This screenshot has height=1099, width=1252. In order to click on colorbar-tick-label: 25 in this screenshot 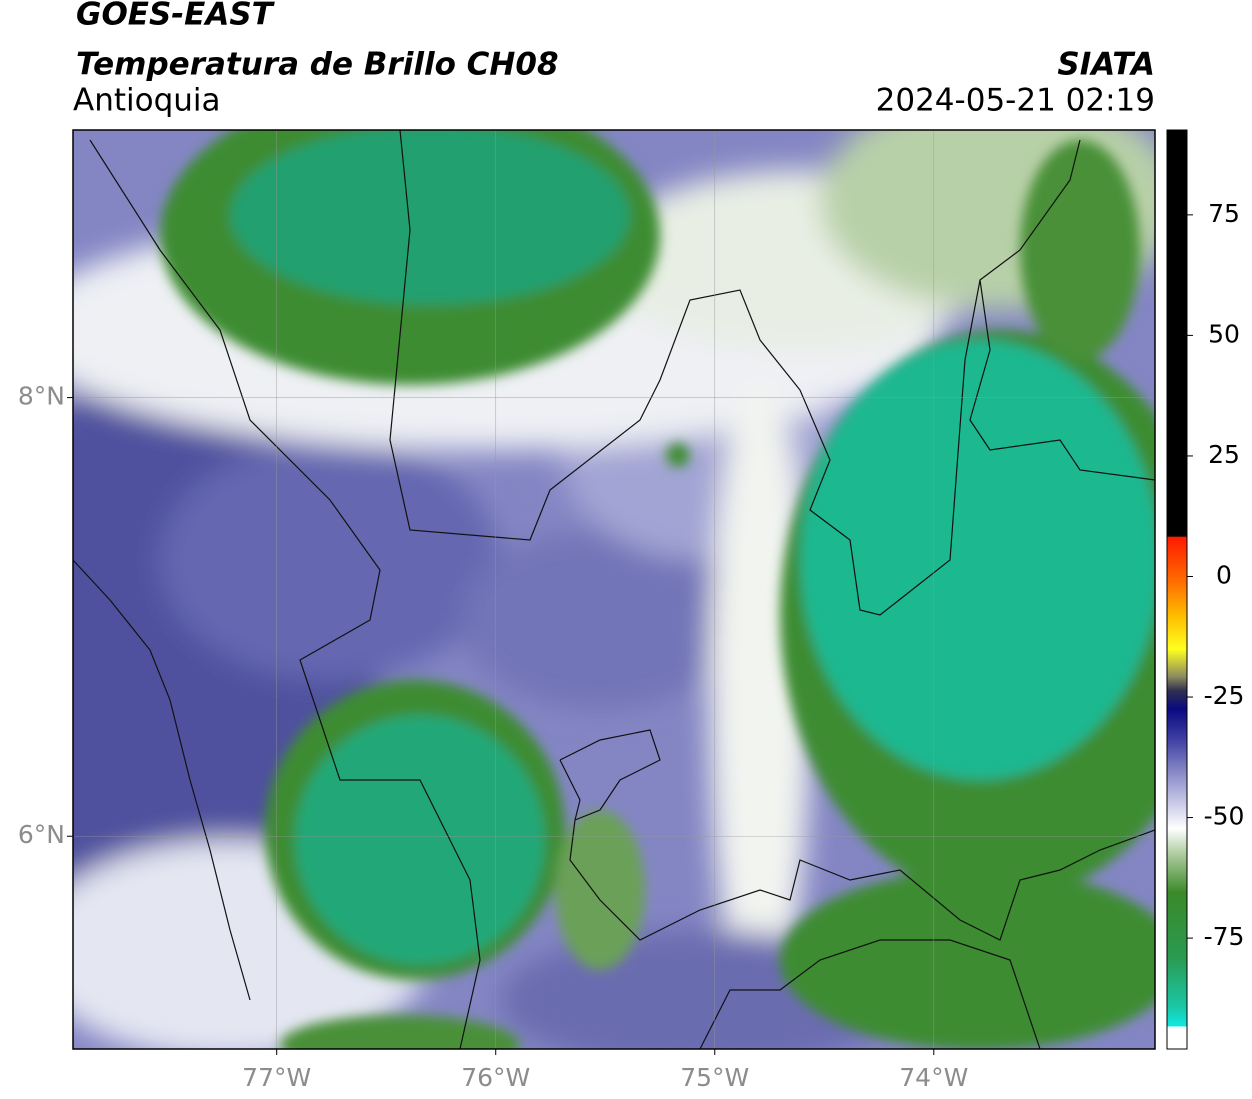, I will do `click(1224, 454)`.